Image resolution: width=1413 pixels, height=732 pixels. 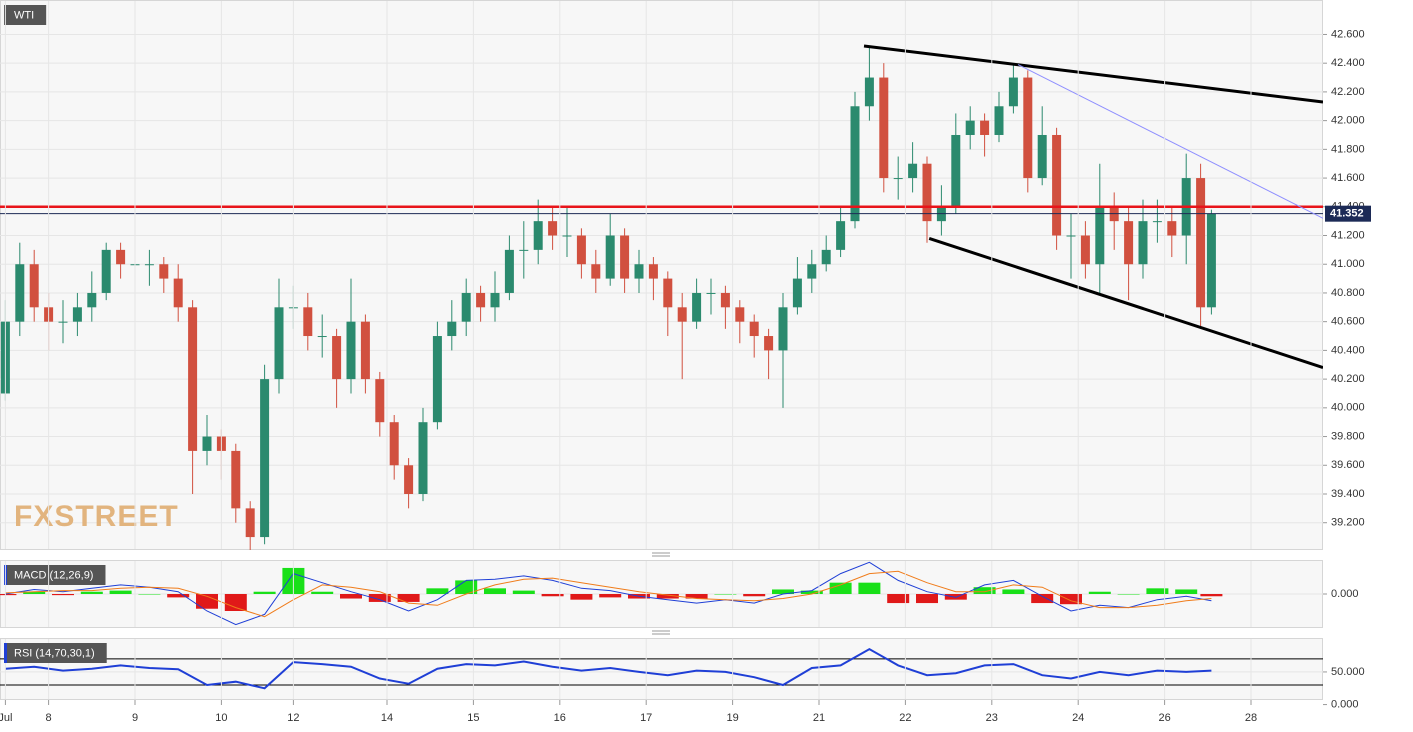 I want to click on x-tick-label: 15, so click(x=473, y=718).